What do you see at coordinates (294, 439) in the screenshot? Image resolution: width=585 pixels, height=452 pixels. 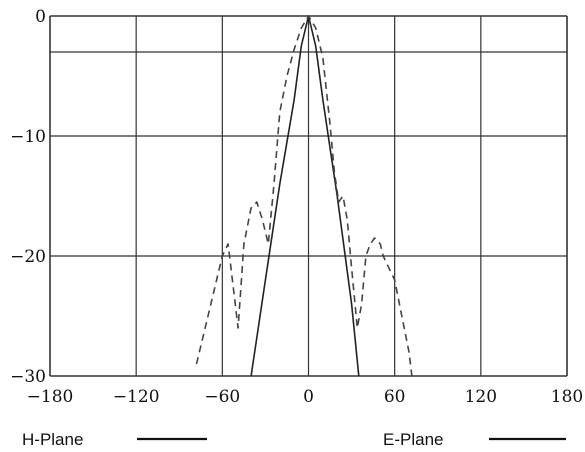 I see `legend: H-Plane E-Plane` at bounding box center [294, 439].